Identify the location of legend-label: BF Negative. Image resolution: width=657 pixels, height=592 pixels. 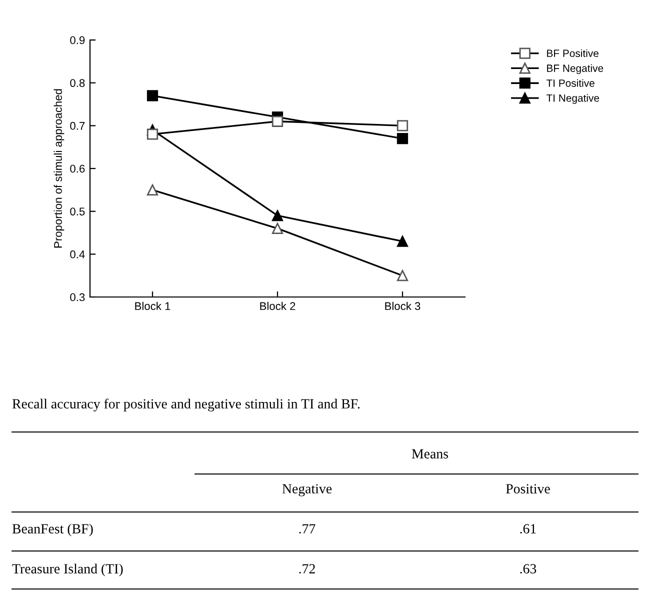
(575, 69).